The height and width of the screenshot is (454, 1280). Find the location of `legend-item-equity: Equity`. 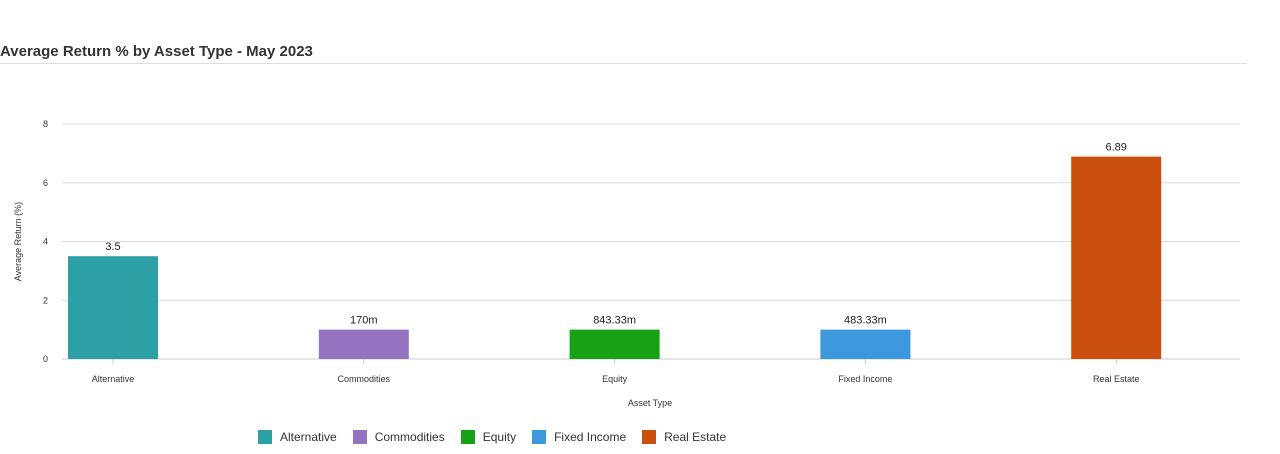

legend-item-equity: Equity is located at coordinates (488, 437).